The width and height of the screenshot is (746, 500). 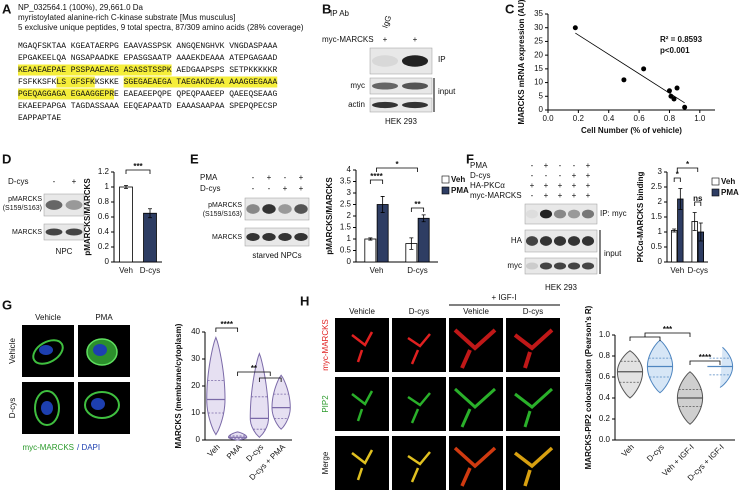 What do you see at coordinates (349, 215) in the screenshot?
I see `y-tick-label: 2` at bounding box center [349, 215].